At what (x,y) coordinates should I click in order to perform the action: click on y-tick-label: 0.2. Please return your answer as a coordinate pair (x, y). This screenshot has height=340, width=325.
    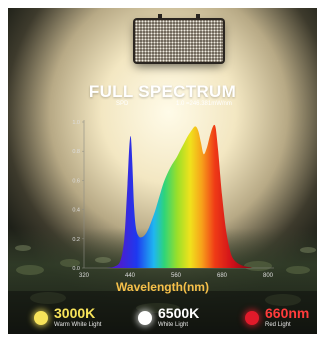
    Looking at the image, I should click on (76, 240).